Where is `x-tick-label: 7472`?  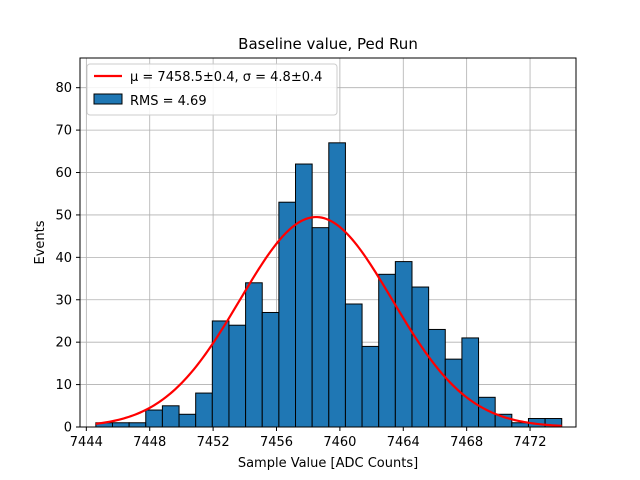
x-tick-label: 7472 is located at coordinates (529, 442).